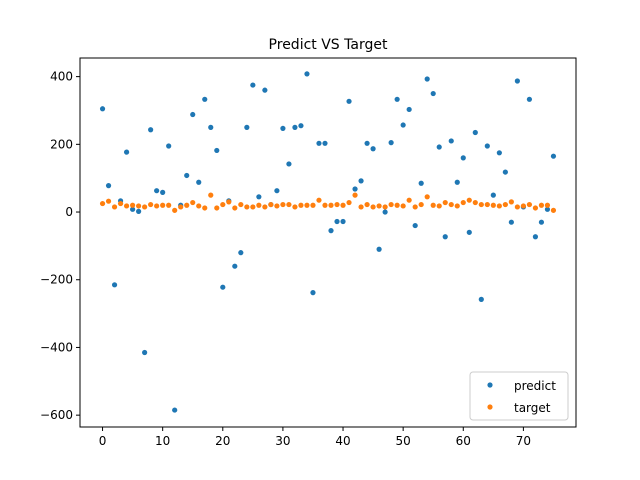 Image resolution: width=640 pixels, height=480 pixels. What do you see at coordinates (60, 246) in the screenshot?
I see `y-axis: −600 −400 −200 0 200 400` at bounding box center [60, 246].